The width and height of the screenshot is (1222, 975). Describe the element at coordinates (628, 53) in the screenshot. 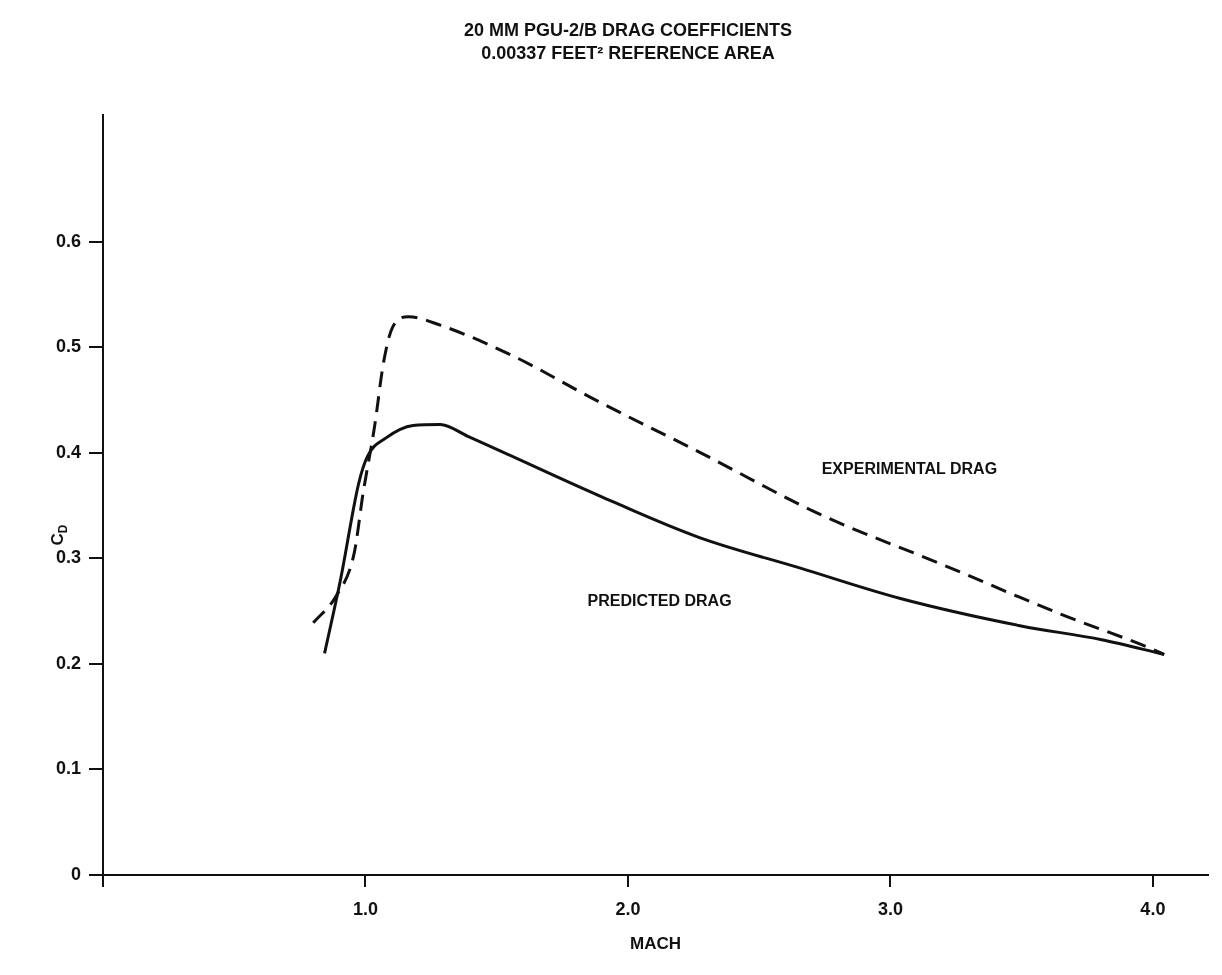

I see `chart-subtitle: 0.00337 FEET² REFERENCE AREA` at that location.